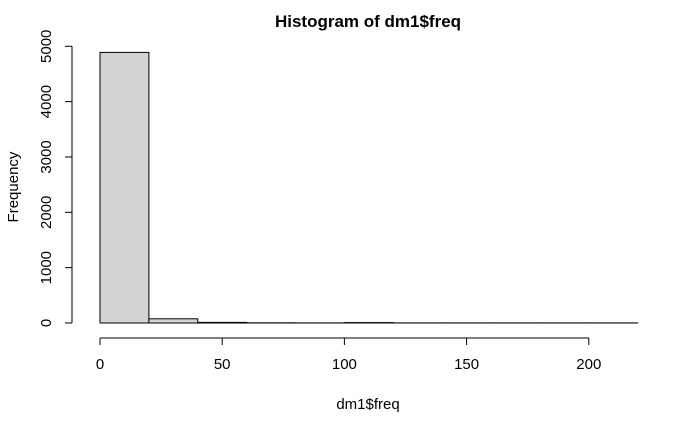 The width and height of the screenshot is (700, 432). Describe the element at coordinates (46, 212) in the screenshot. I see `y-tick-label-2: 2000` at that location.